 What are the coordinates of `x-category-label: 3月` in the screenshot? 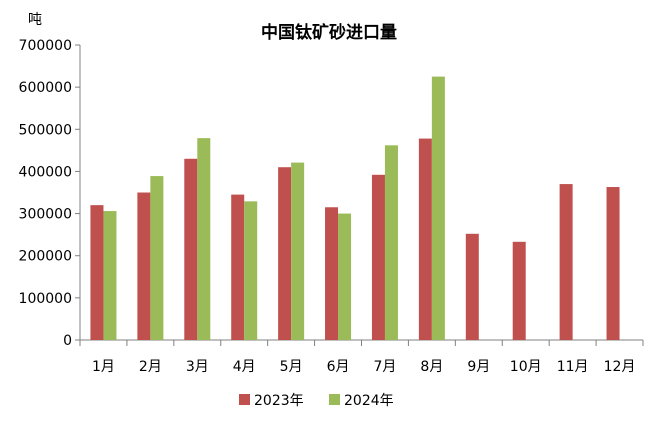 It's located at (197, 367).